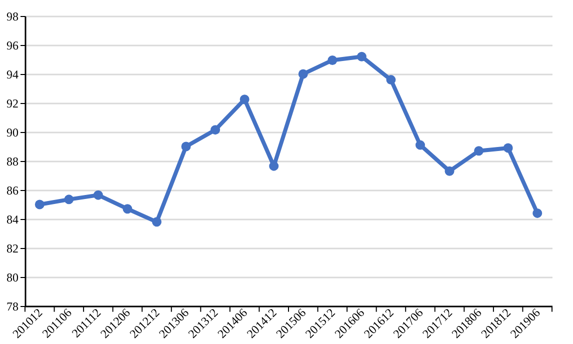 Image resolution: width=573 pixels, height=344 pixels. I want to click on y-tick-label: 92, so click(12, 103).